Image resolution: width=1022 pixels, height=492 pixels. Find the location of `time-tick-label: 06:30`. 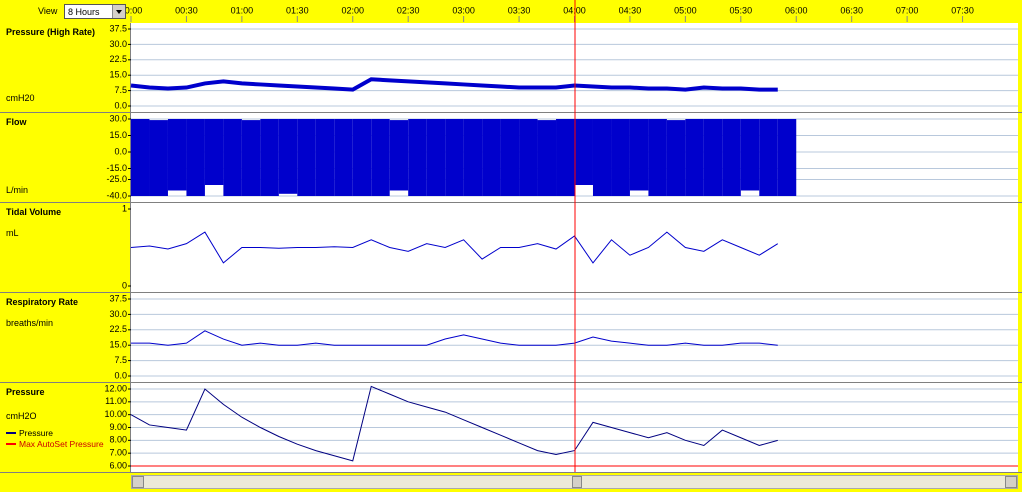

time-tick-label: 06:30 is located at coordinates (851, 10).